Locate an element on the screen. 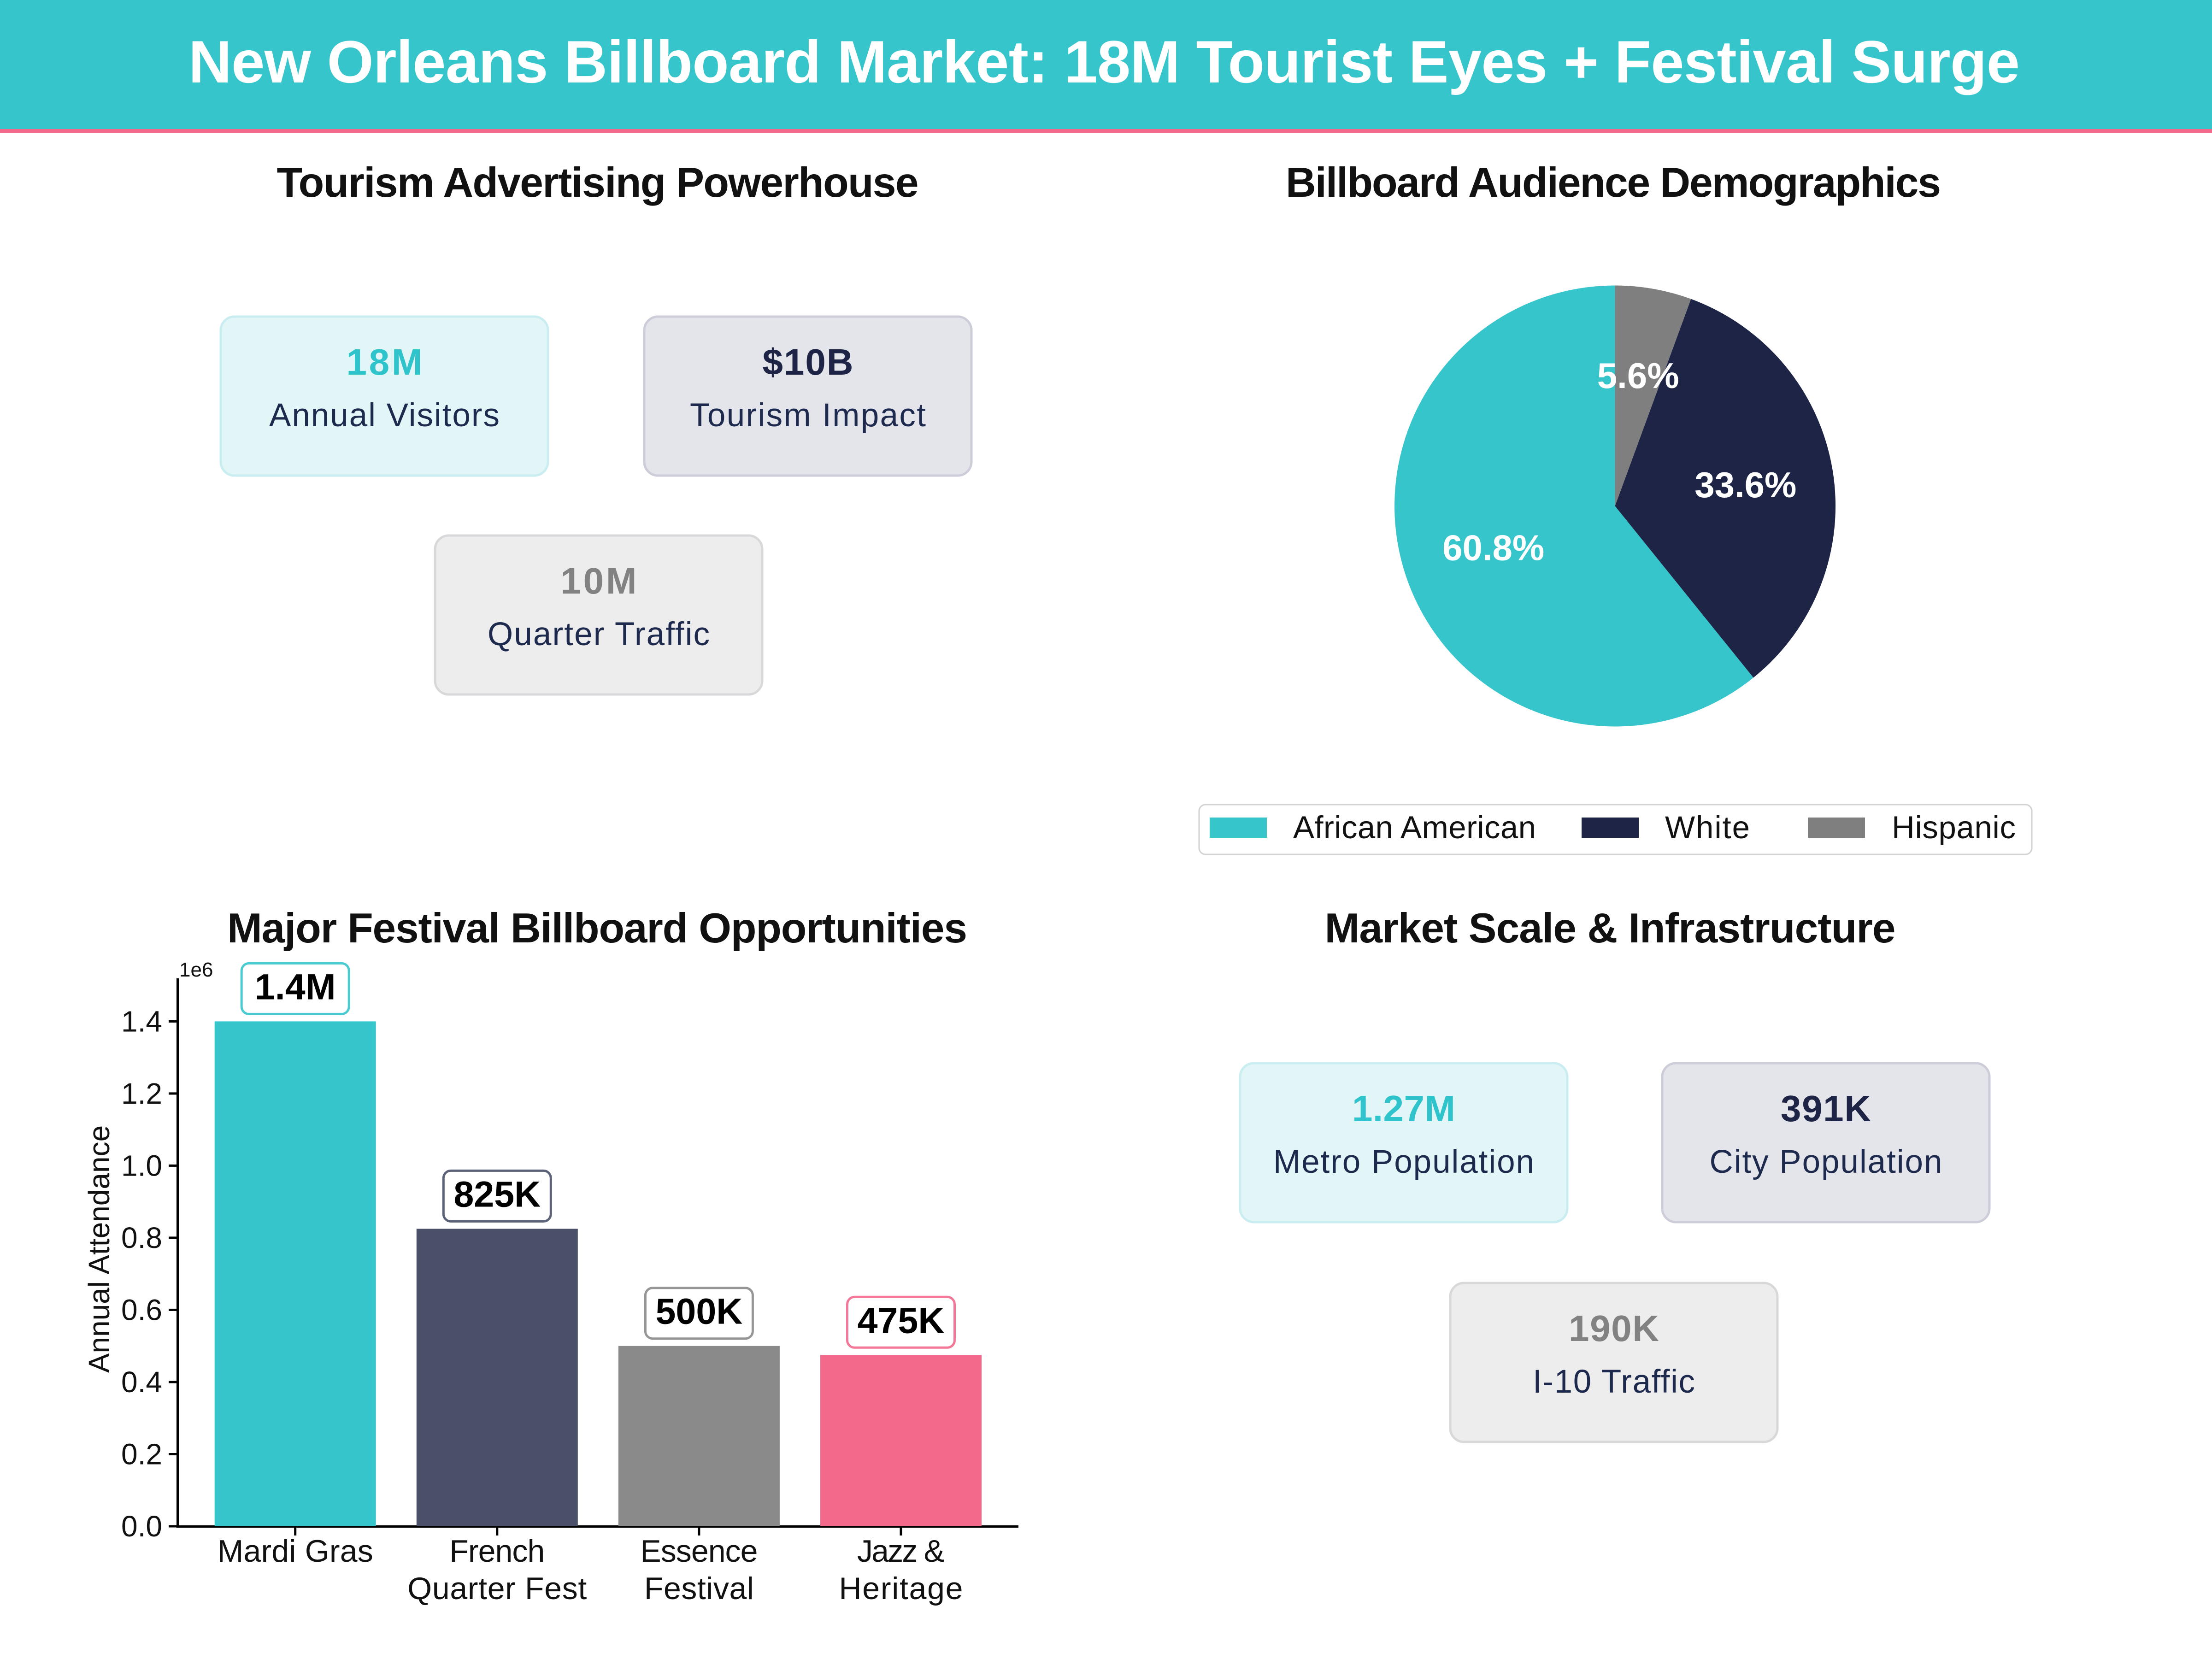  svg-text: 190K is located at coordinates (1614, 1328).